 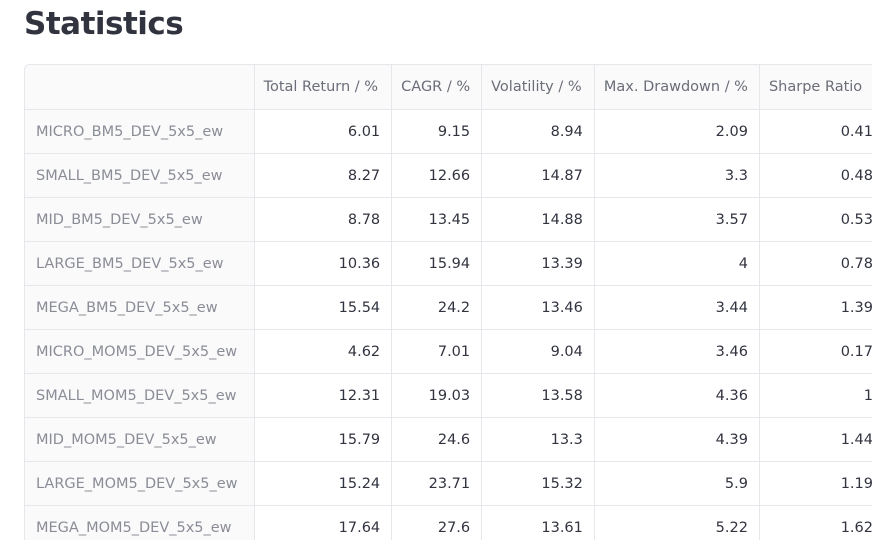 What do you see at coordinates (815, 175) in the screenshot?
I see `table-cell: 0.48` at bounding box center [815, 175].